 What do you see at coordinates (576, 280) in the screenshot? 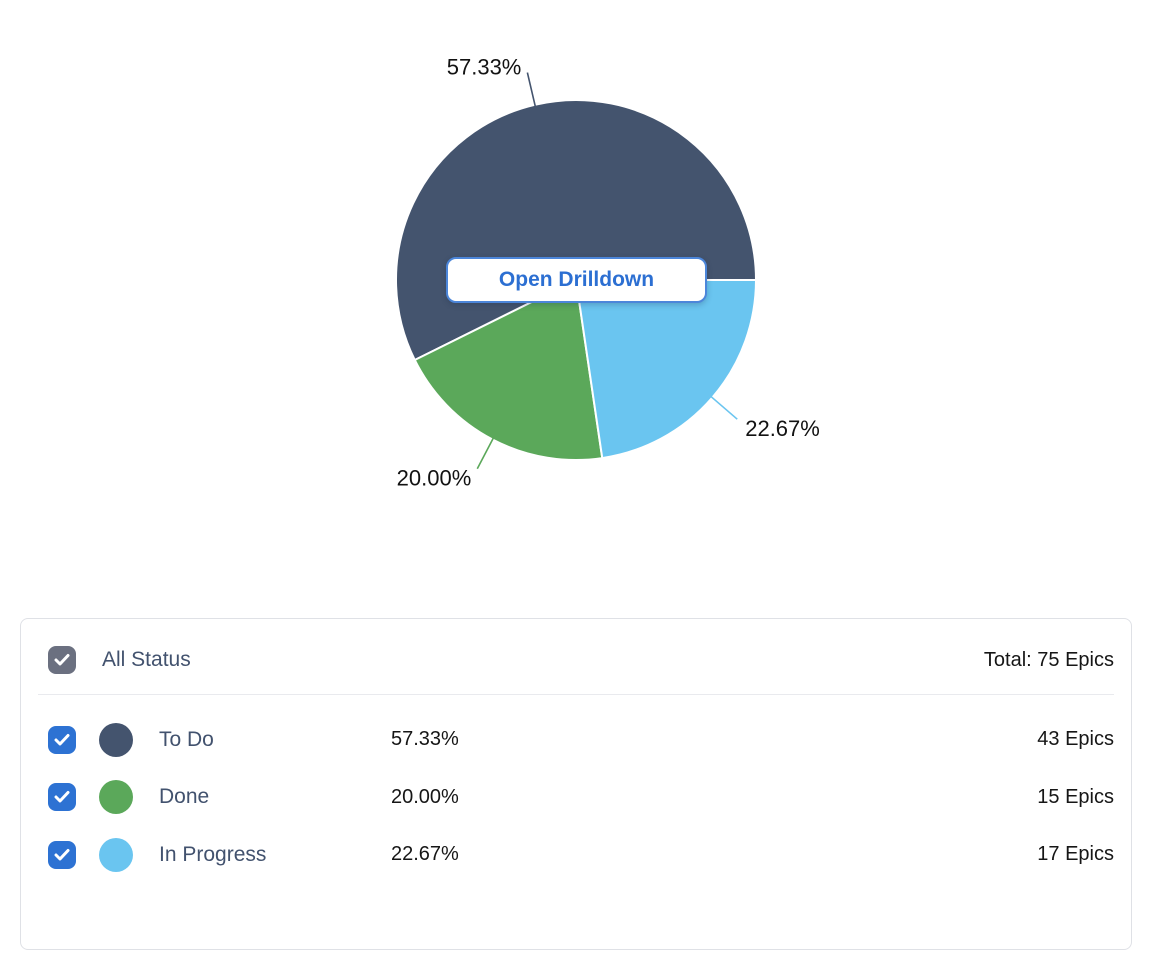
I see `open-drilldown-button: Open Drilldown` at bounding box center [576, 280].